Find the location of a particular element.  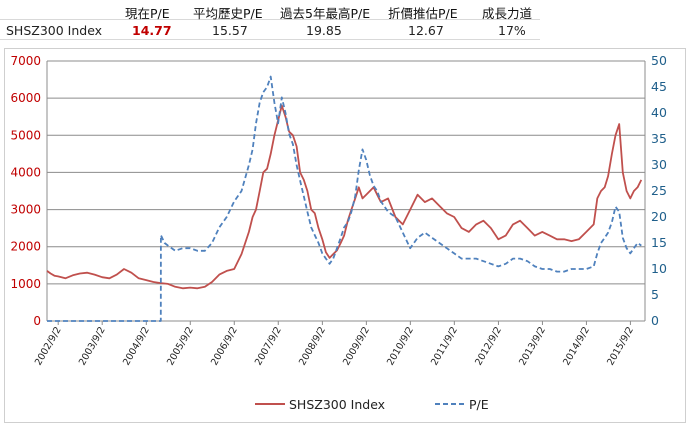

y-right-tick-label: 20 is located at coordinates (659, 216).